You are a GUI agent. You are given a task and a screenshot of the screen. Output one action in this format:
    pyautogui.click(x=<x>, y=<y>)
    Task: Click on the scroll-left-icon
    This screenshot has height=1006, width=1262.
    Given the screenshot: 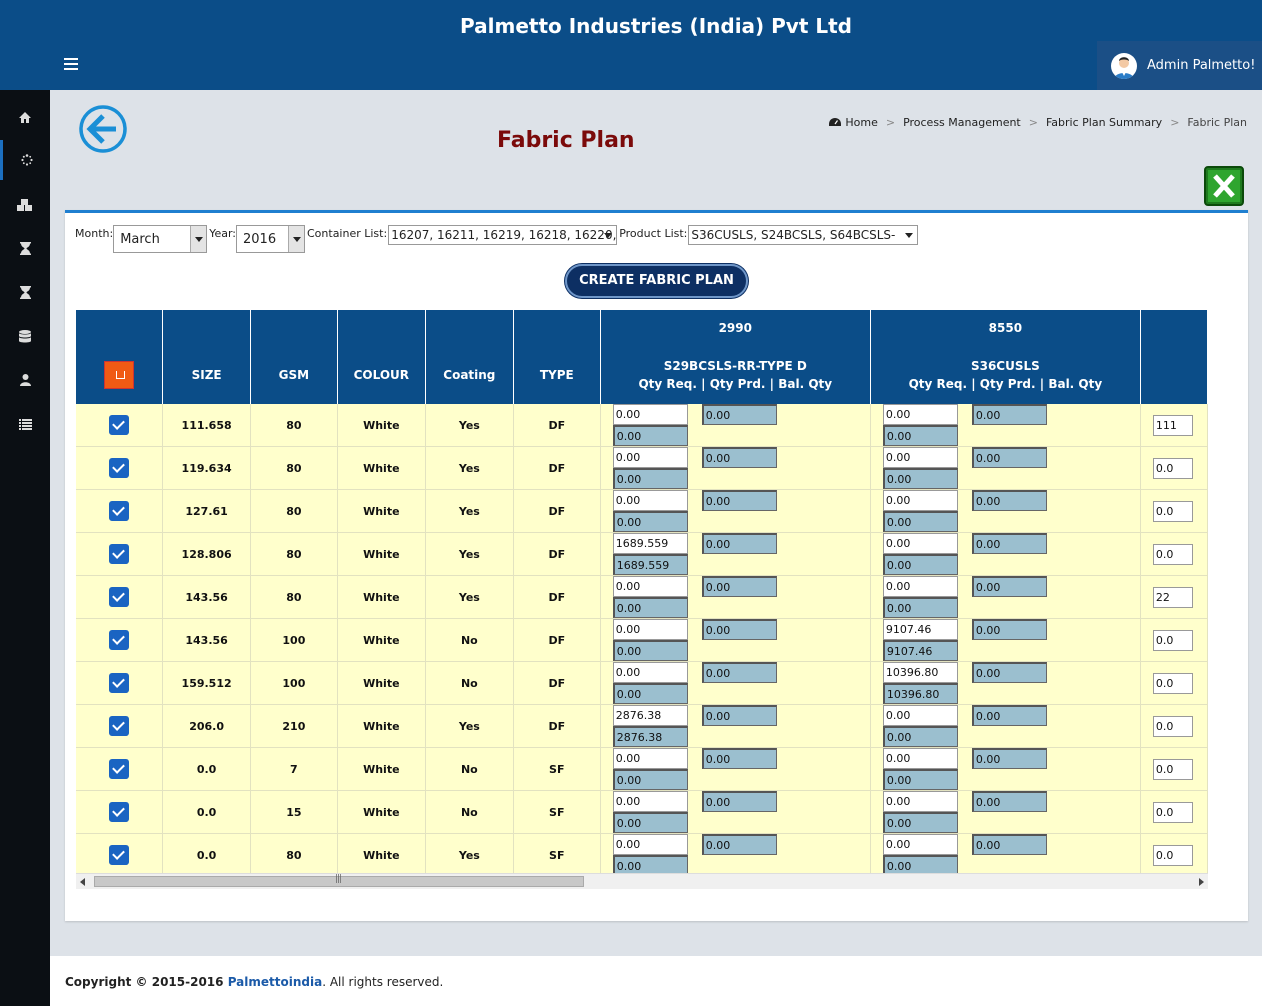 What is the action you would take?
    pyautogui.click(x=82, y=882)
    